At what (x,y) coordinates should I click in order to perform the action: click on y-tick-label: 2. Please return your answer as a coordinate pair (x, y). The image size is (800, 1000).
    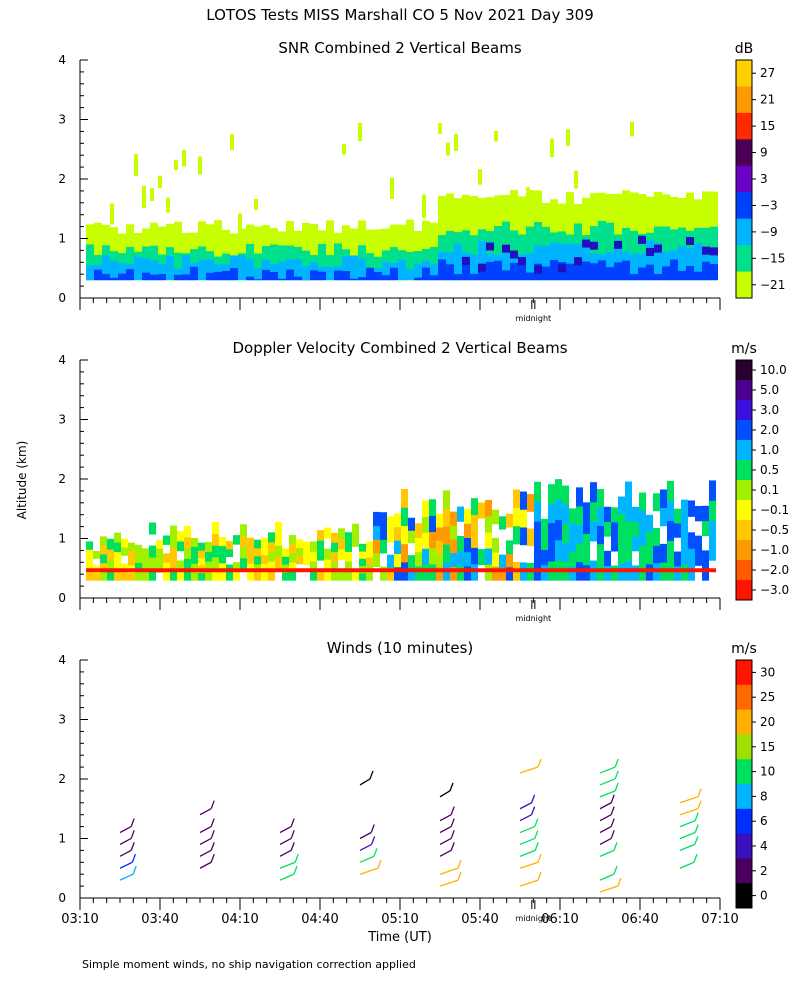
    Looking at the image, I should click on (62, 779).